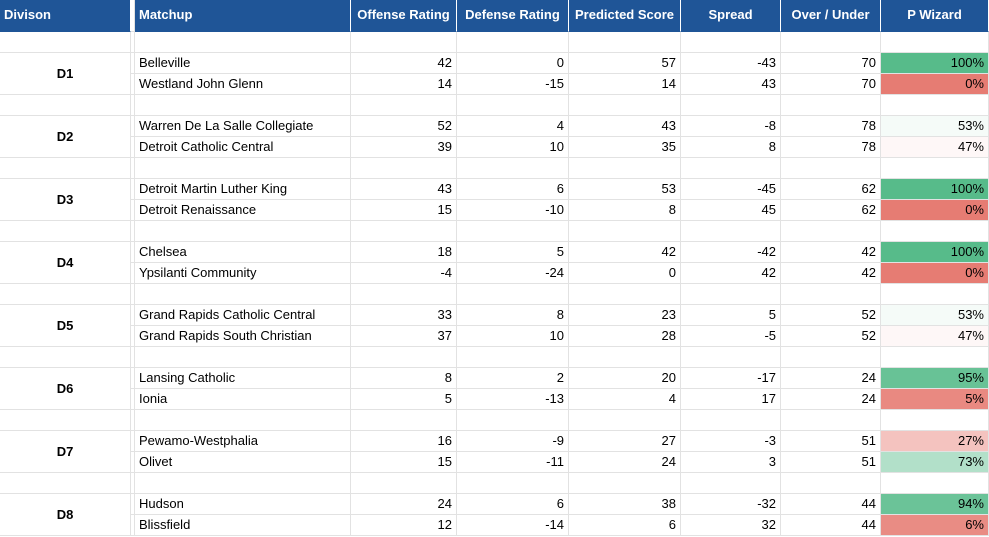 Image resolution: width=989 pixels, height=537 pixels. What do you see at coordinates (731, 378) in the screenshot?
I see `spread-cell: -17` at bounding box center [731, 378].